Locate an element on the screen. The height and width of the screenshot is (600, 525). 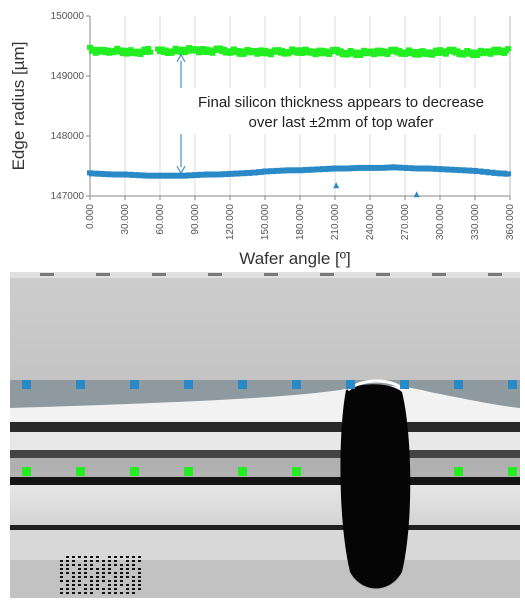
substrate-bottom is located at coordinates (265, 579).